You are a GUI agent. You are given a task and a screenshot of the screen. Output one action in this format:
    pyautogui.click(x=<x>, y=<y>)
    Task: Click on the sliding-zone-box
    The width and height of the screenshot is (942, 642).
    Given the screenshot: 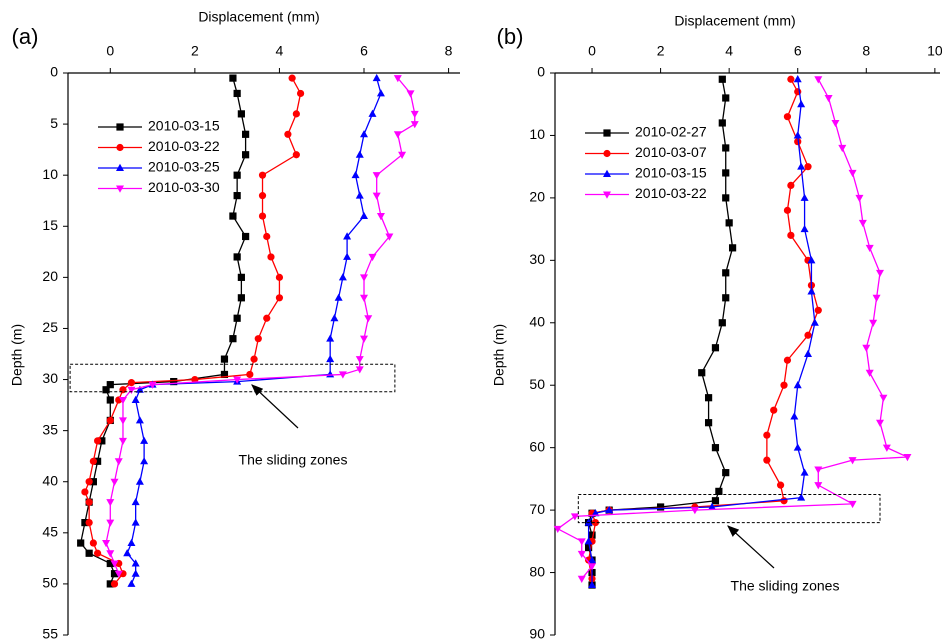 What is the action you would take?
    pyautogui.click(x=232, y=378)
    